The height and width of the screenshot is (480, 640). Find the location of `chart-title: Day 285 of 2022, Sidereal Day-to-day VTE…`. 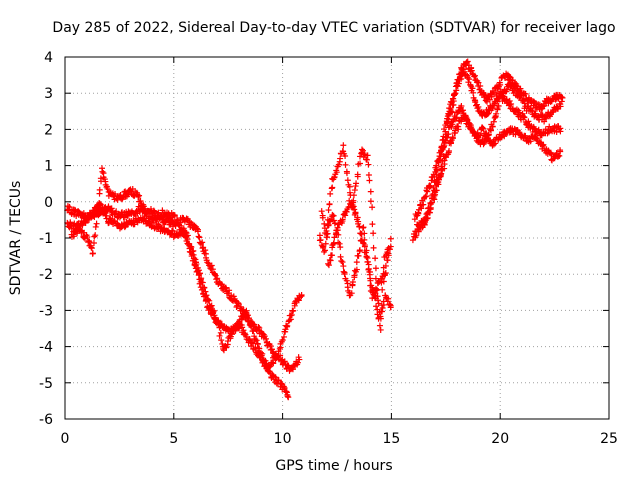

chart-title: Day 285 of 2022, Sidereal Day-to-day VTE… is located at coordinates (333, 28).